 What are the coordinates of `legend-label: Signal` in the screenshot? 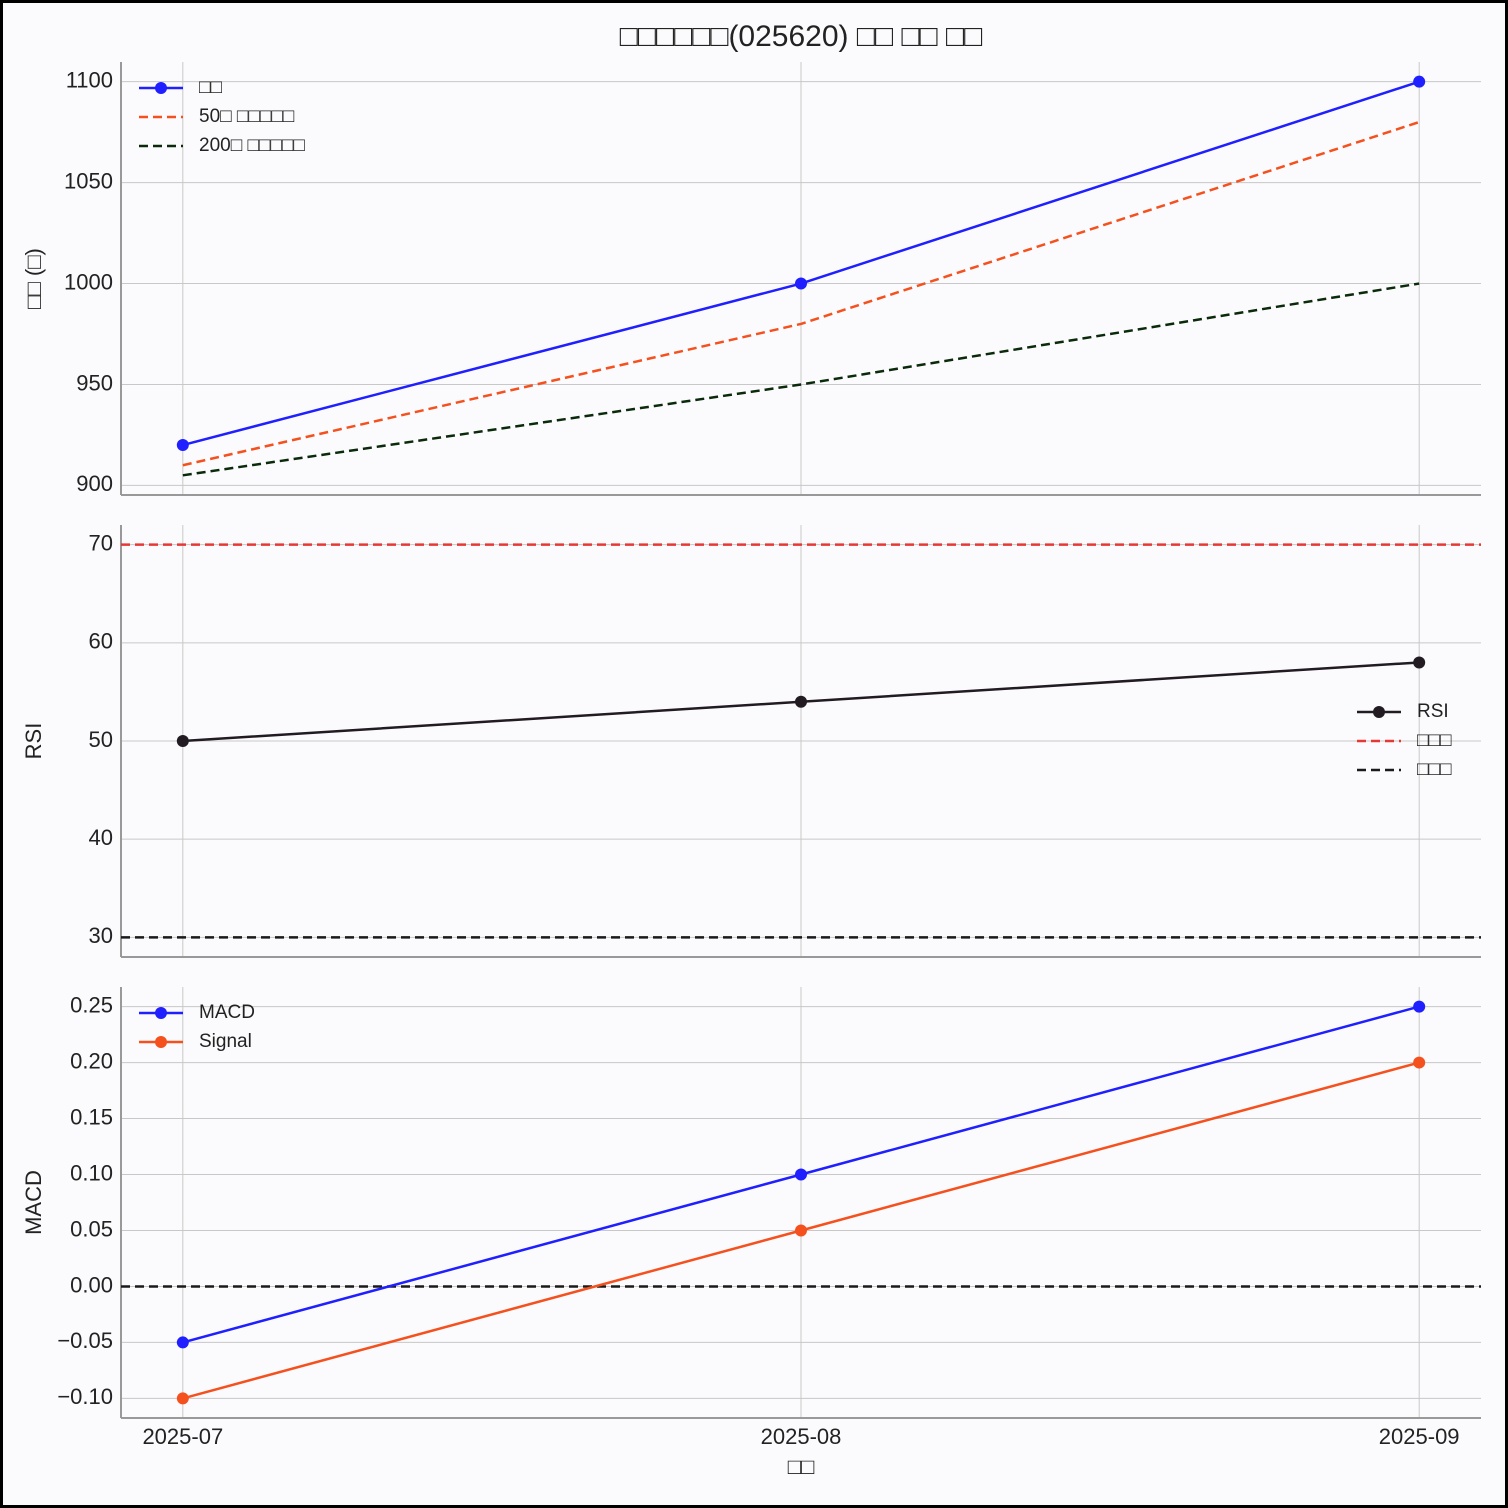 It's located at (225, 1041).